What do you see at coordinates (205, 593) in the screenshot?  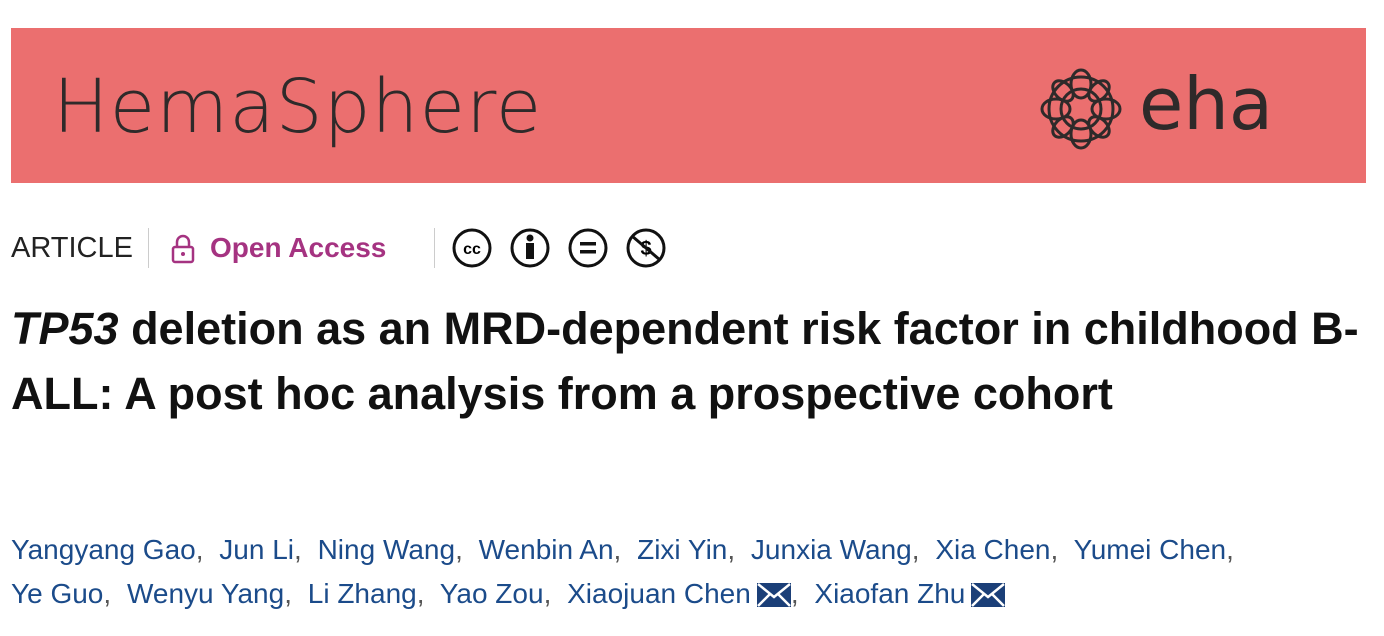 I see `author-name: Wenyu Yang` at bounding box center [205, 593].